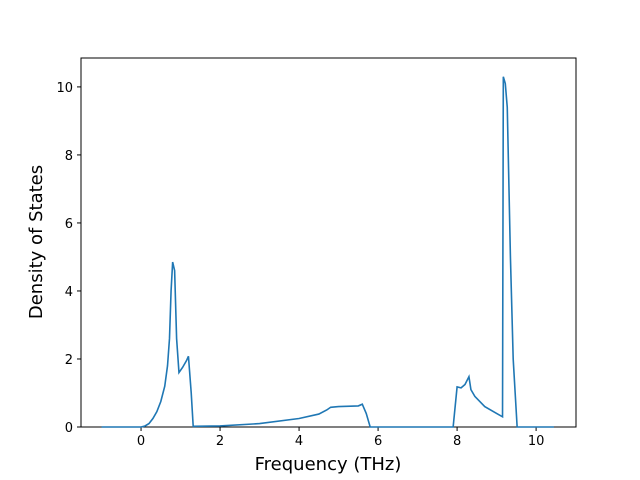  I want to click on x-tick-label: 10, so click(536, 441).